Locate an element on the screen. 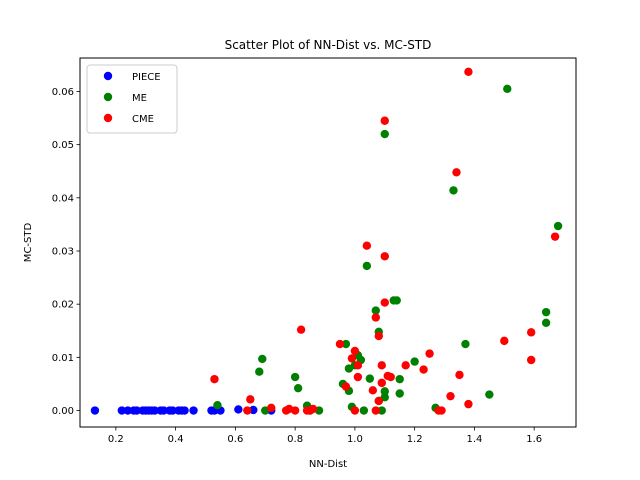 Image resolution: width=640 pixels, height=480 pixels. y-tick-label: 0.04 is located at coordinates (63, 198).